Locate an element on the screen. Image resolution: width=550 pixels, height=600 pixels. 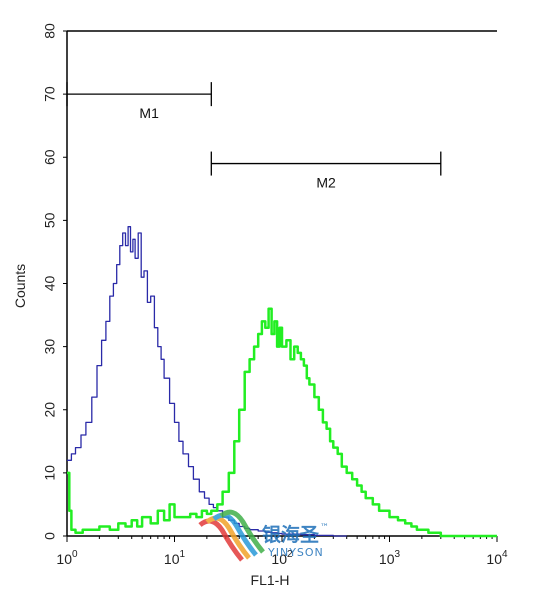
y-axis-ticks: 0 10 20 30 40 50 60 70 80 is located at coordinates (54, 281).